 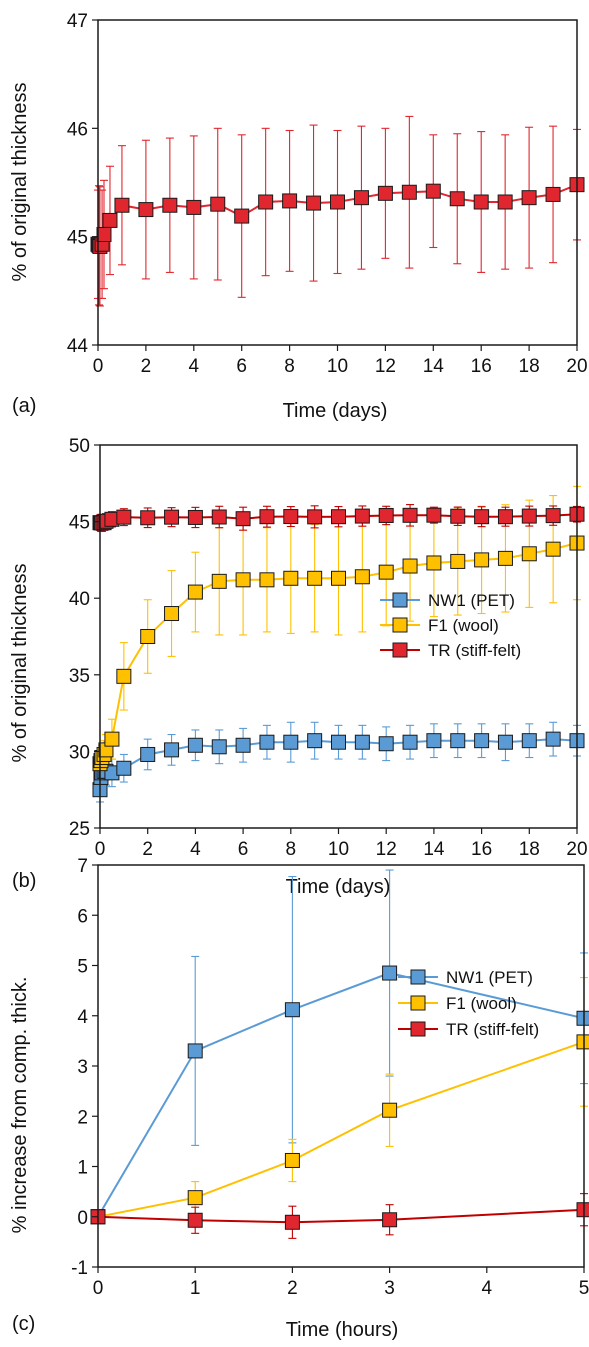 What do you see at coordinates (389, 1288) in the screenshot?
I see `x-tick-label: 3` at bounding box center [389, 1288].